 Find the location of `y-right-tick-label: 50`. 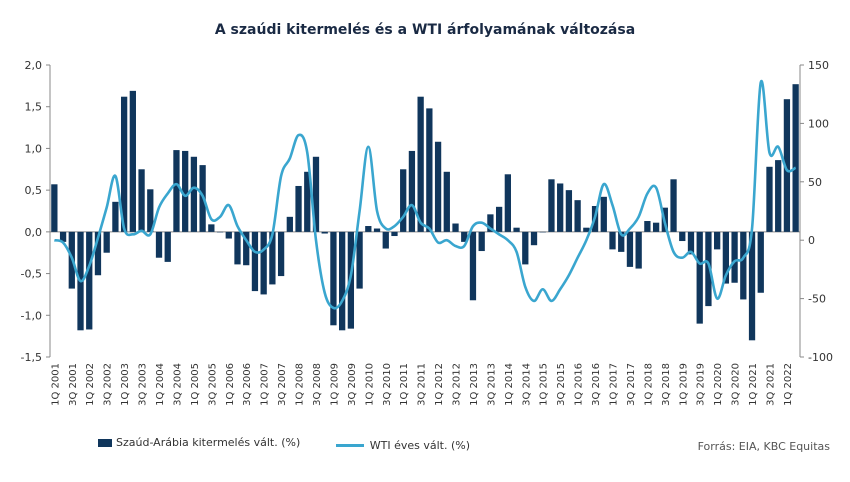

y-right-tick-label: 50 is located at coordinates (815, 182).